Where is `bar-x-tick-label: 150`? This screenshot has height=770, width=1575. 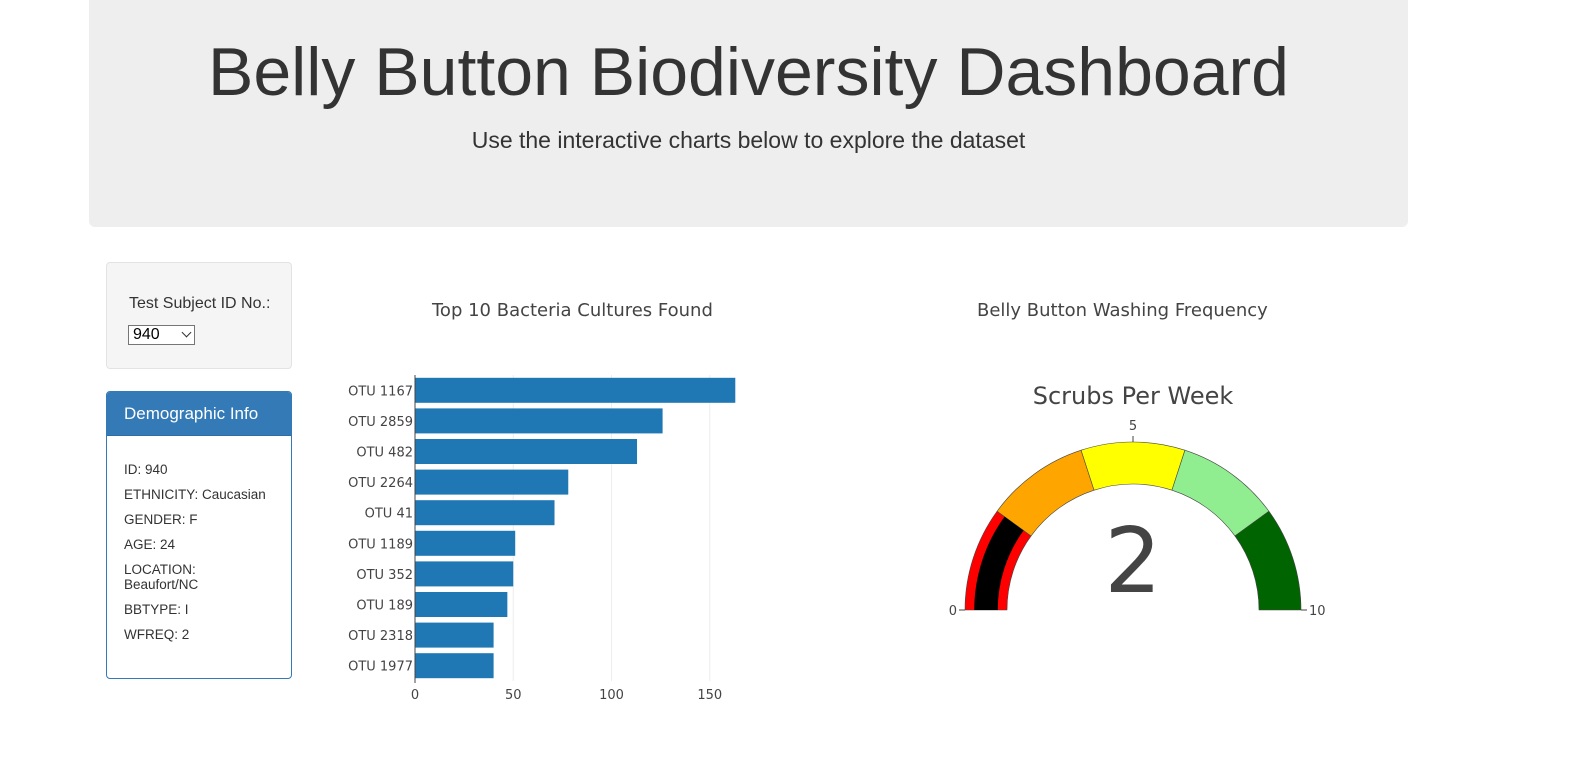
bar-x-tick-label: 150 is located at coordinates (709, 695).